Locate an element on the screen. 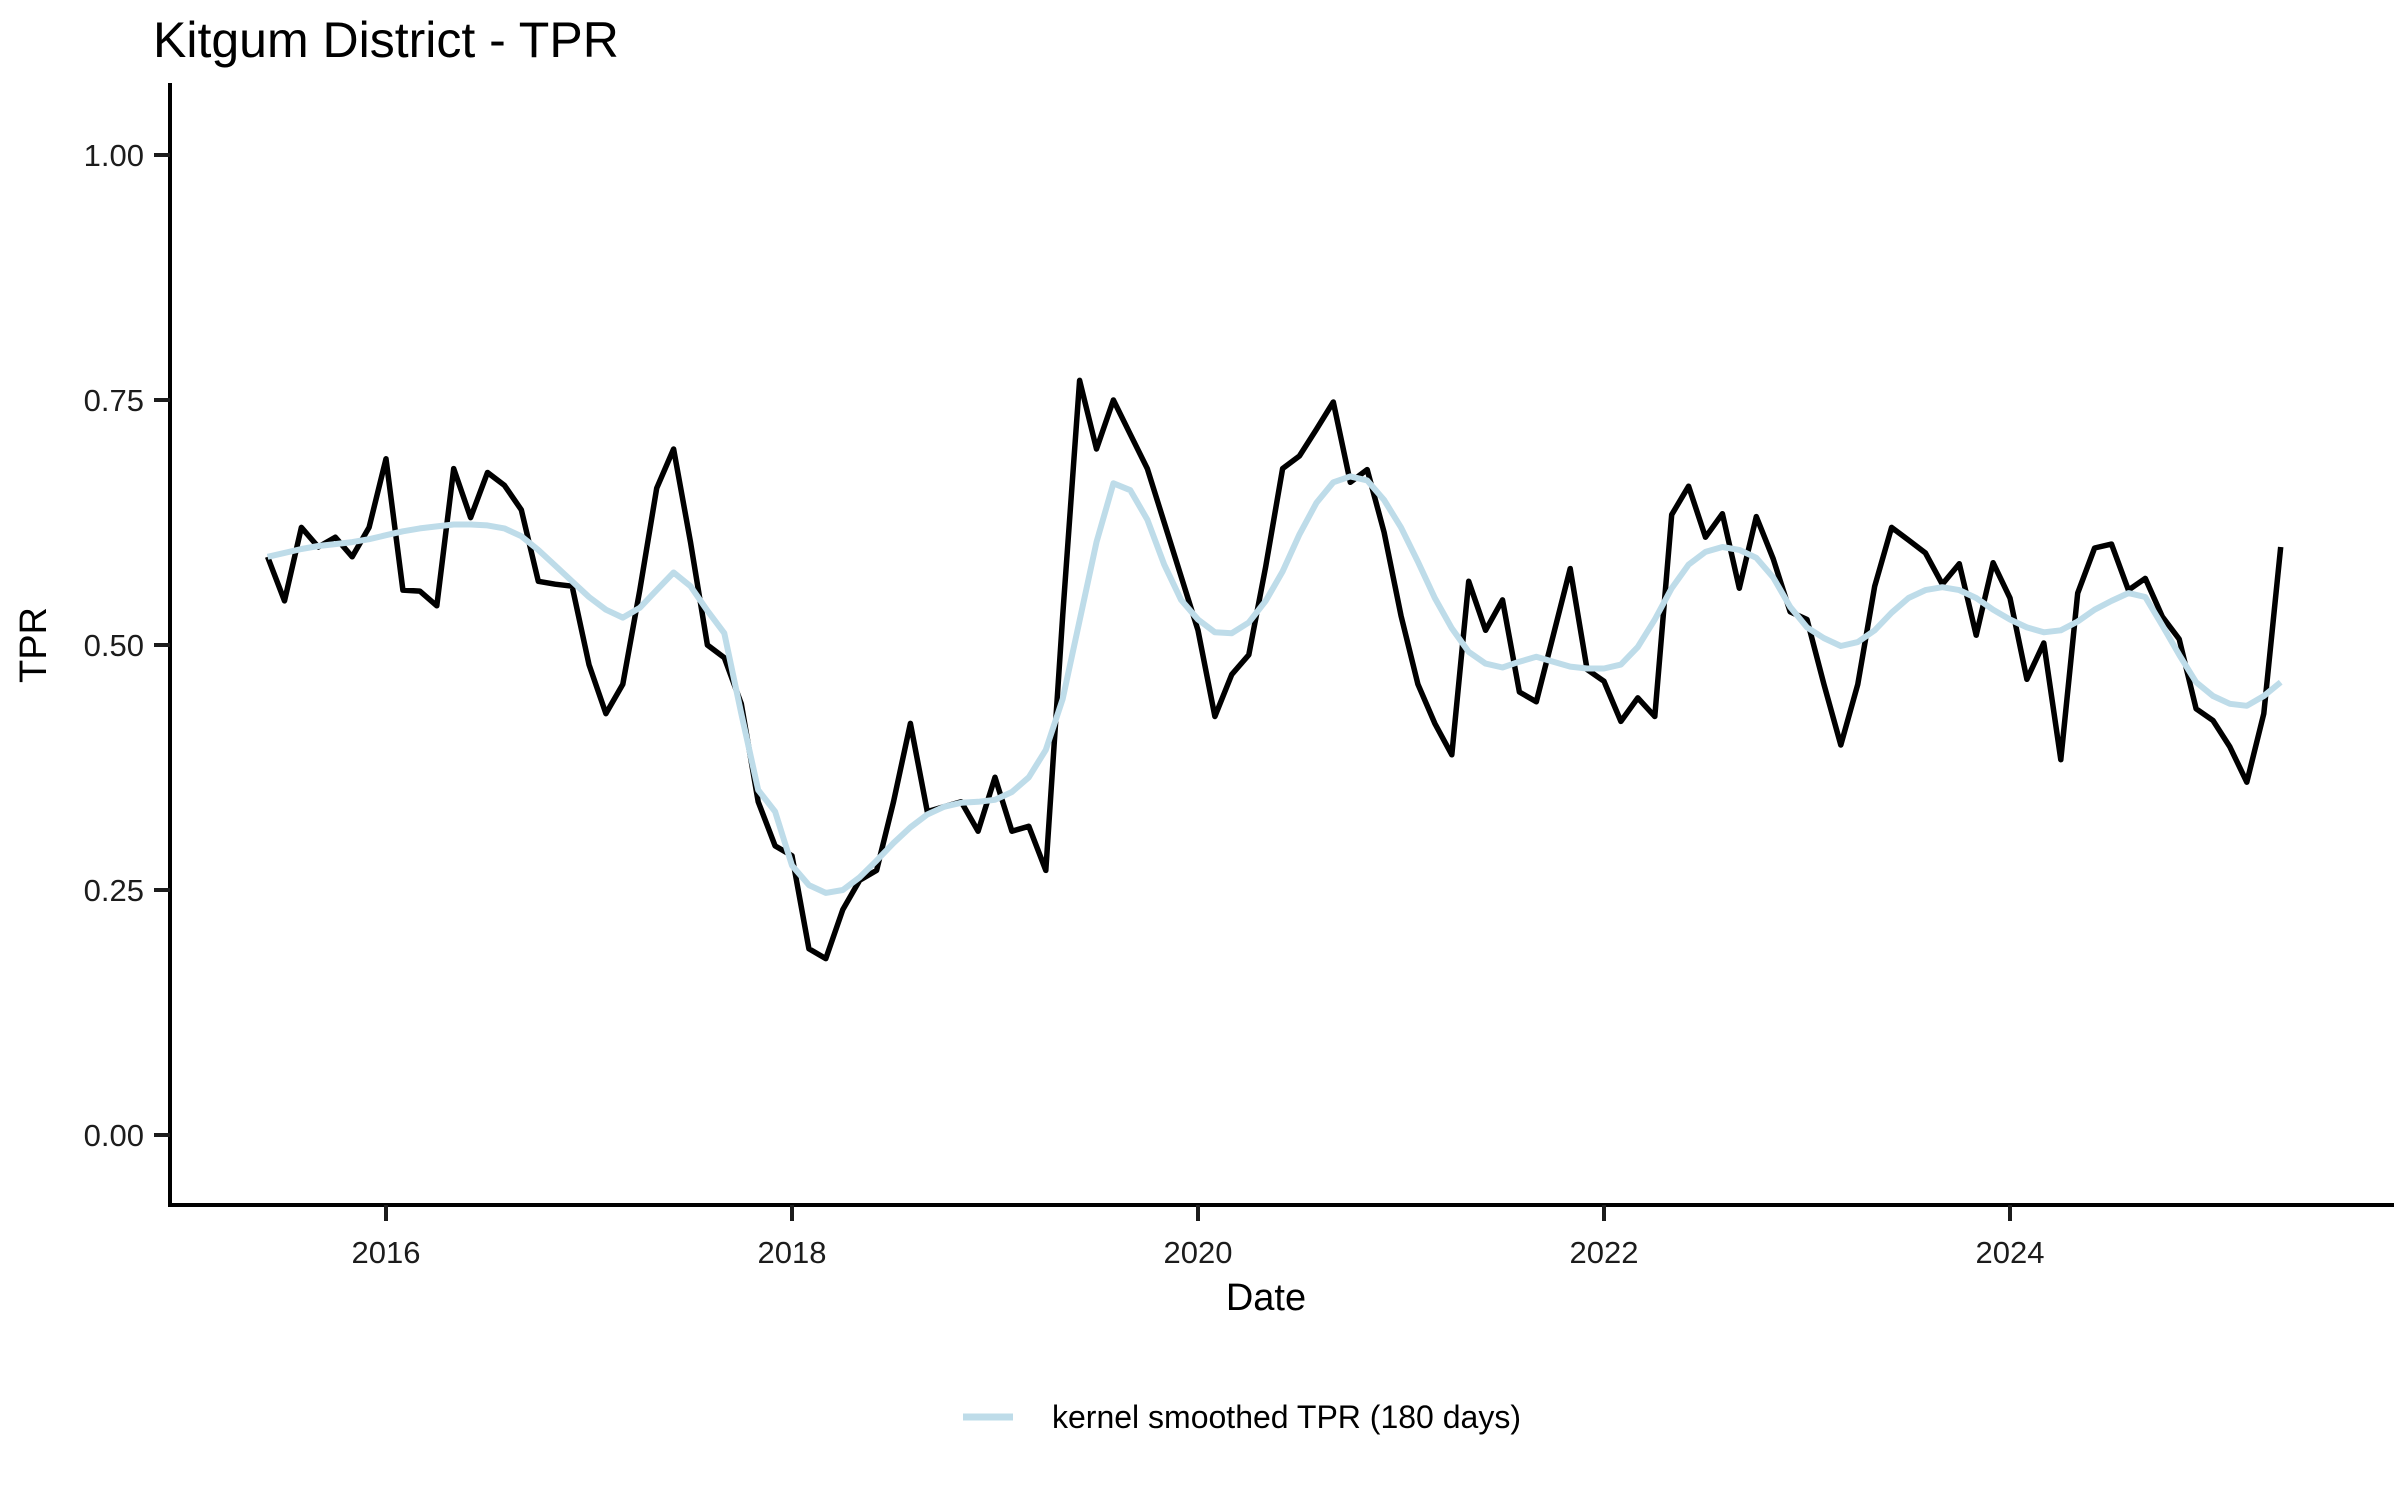  x-axis-ticks: 2016 2018 2020 2022 2024 is located at coordinates (1198, 1237).